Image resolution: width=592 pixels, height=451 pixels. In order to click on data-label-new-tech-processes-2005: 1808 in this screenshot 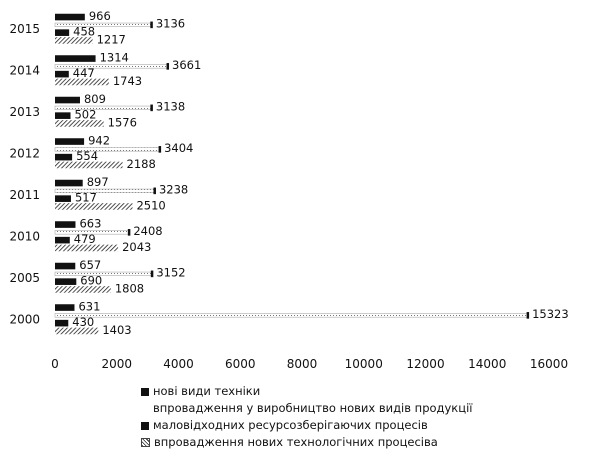, I will do `click(129, 288)`.